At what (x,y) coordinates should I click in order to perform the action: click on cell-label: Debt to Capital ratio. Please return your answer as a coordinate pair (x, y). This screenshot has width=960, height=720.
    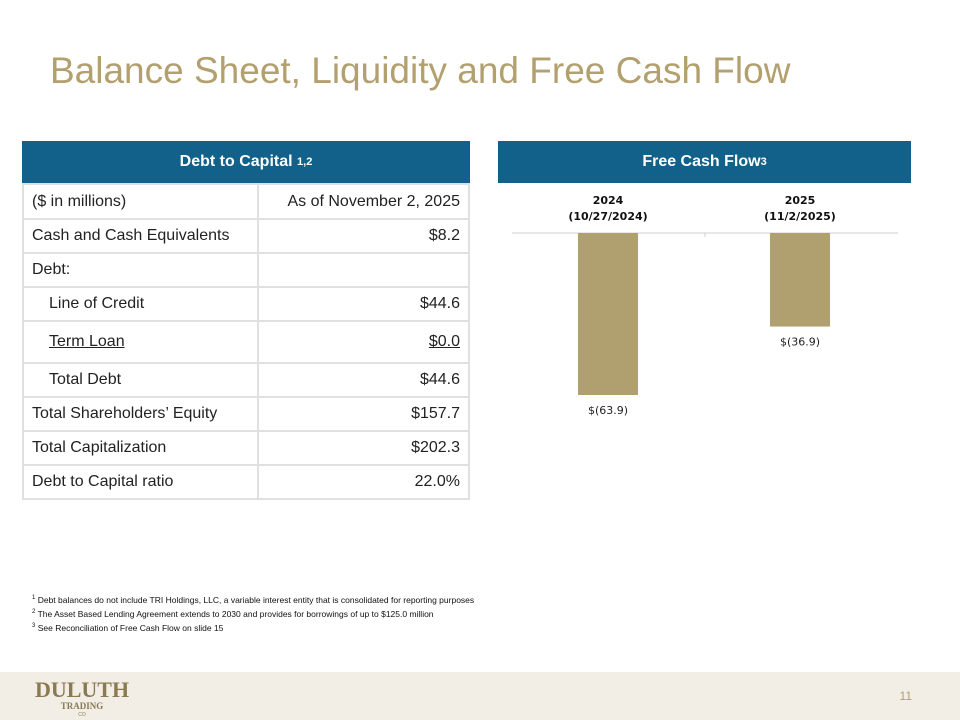
    Looking at the image, I should click on (103, 481).